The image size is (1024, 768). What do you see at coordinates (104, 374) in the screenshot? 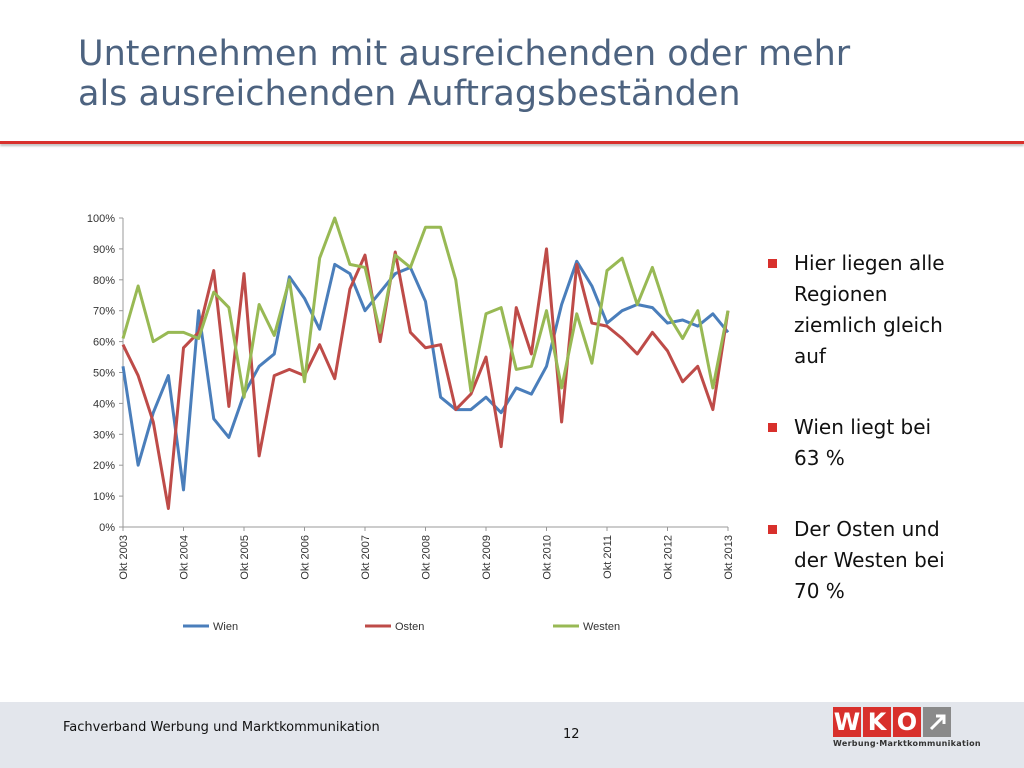
I see `y-tick-label: 50%` at bounding box center [104, 374].